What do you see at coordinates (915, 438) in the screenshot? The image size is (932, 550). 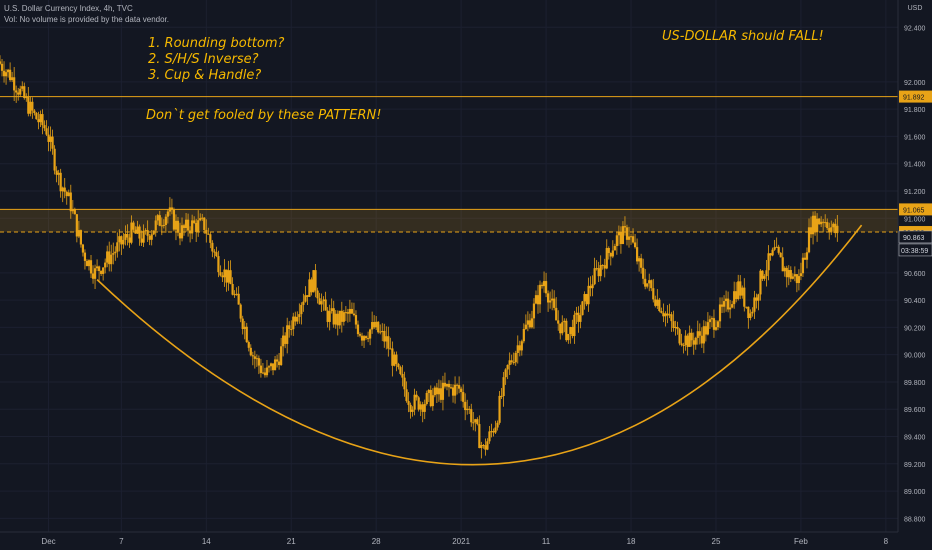 I see `price-tick-label: 89.400` at bounding box center [915, 438].